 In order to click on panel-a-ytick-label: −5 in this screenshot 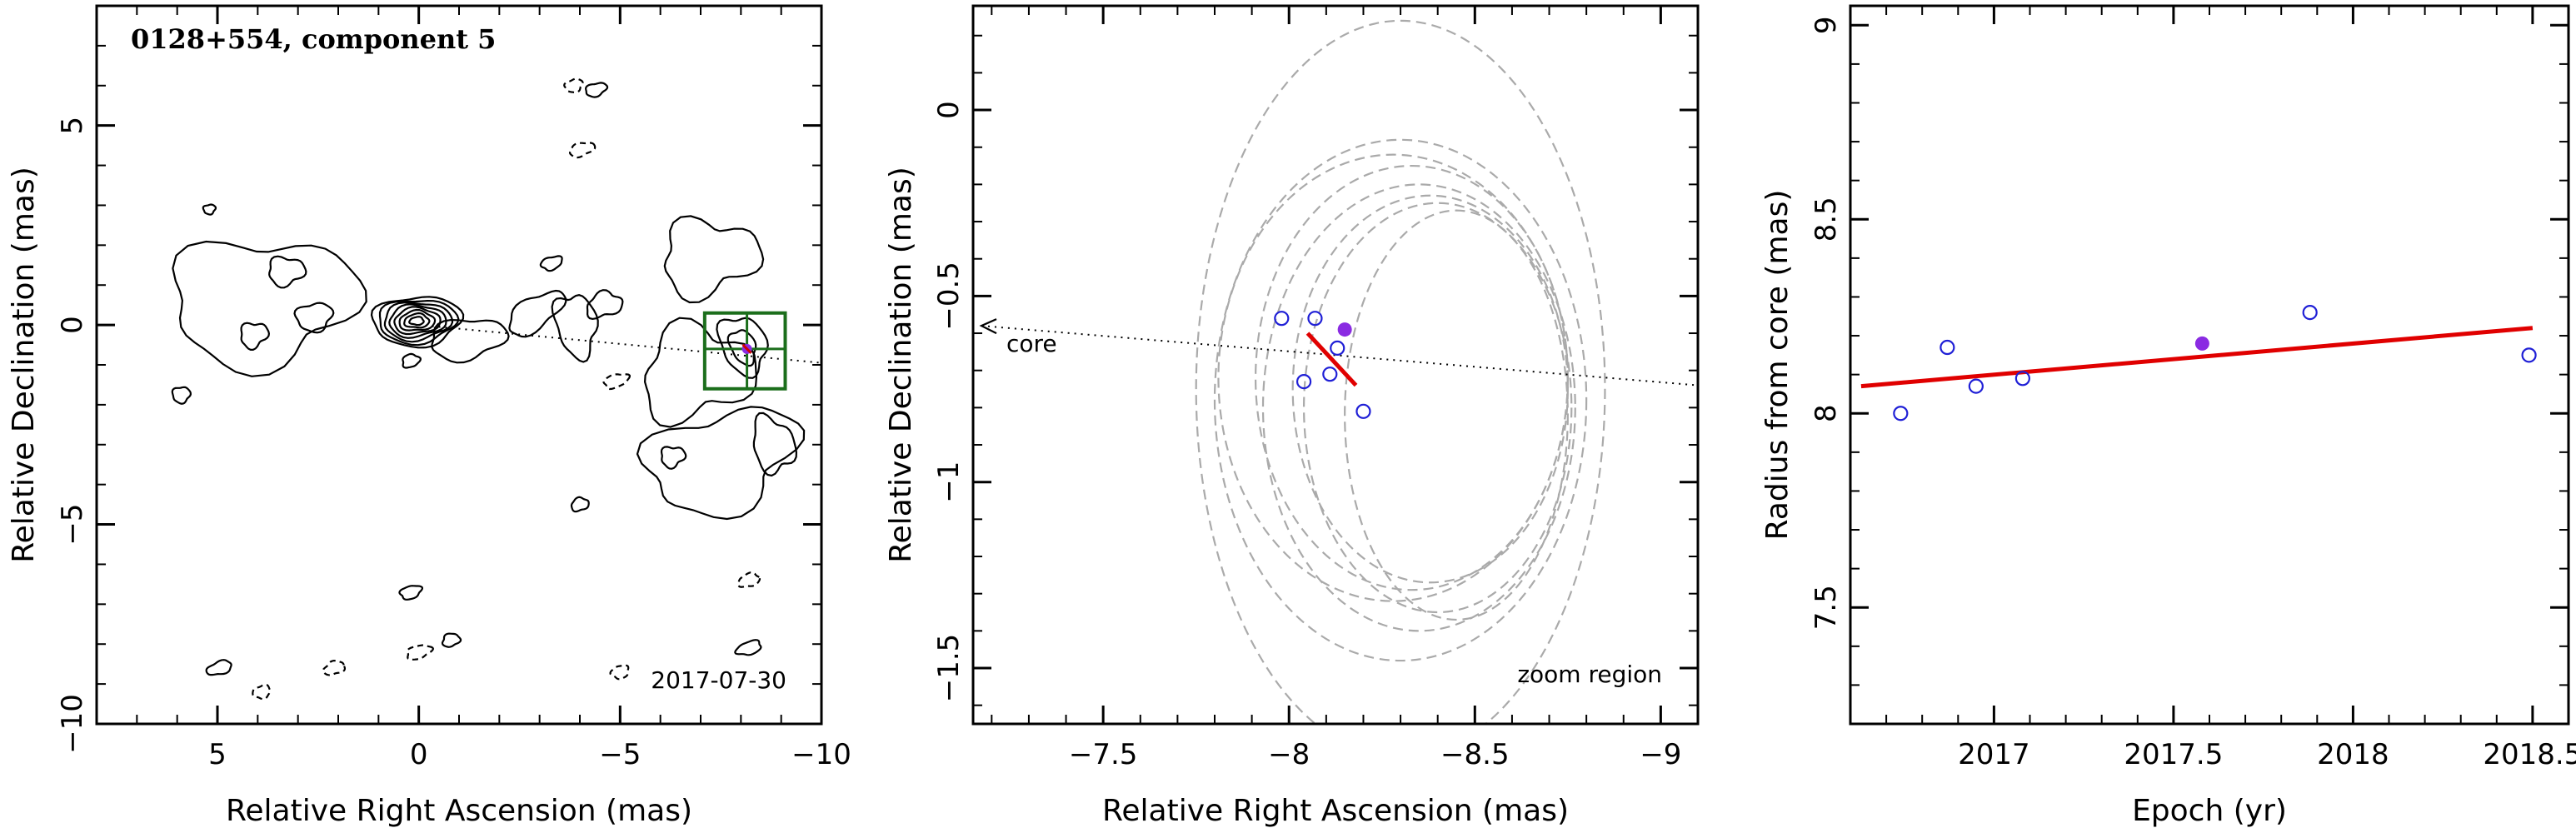, I will do `click(72, 524)`.